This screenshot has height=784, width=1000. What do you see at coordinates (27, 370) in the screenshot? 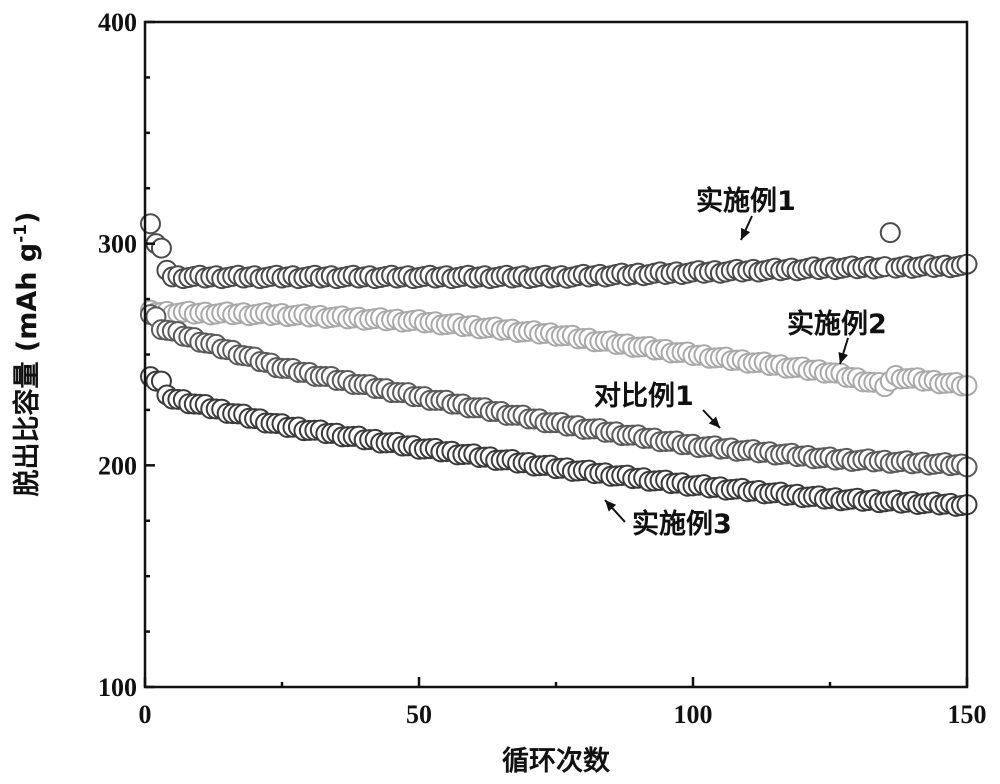
I see `y-axis-title-main: 脱出比容量 (mAh g` at bounding box center [27, 370].